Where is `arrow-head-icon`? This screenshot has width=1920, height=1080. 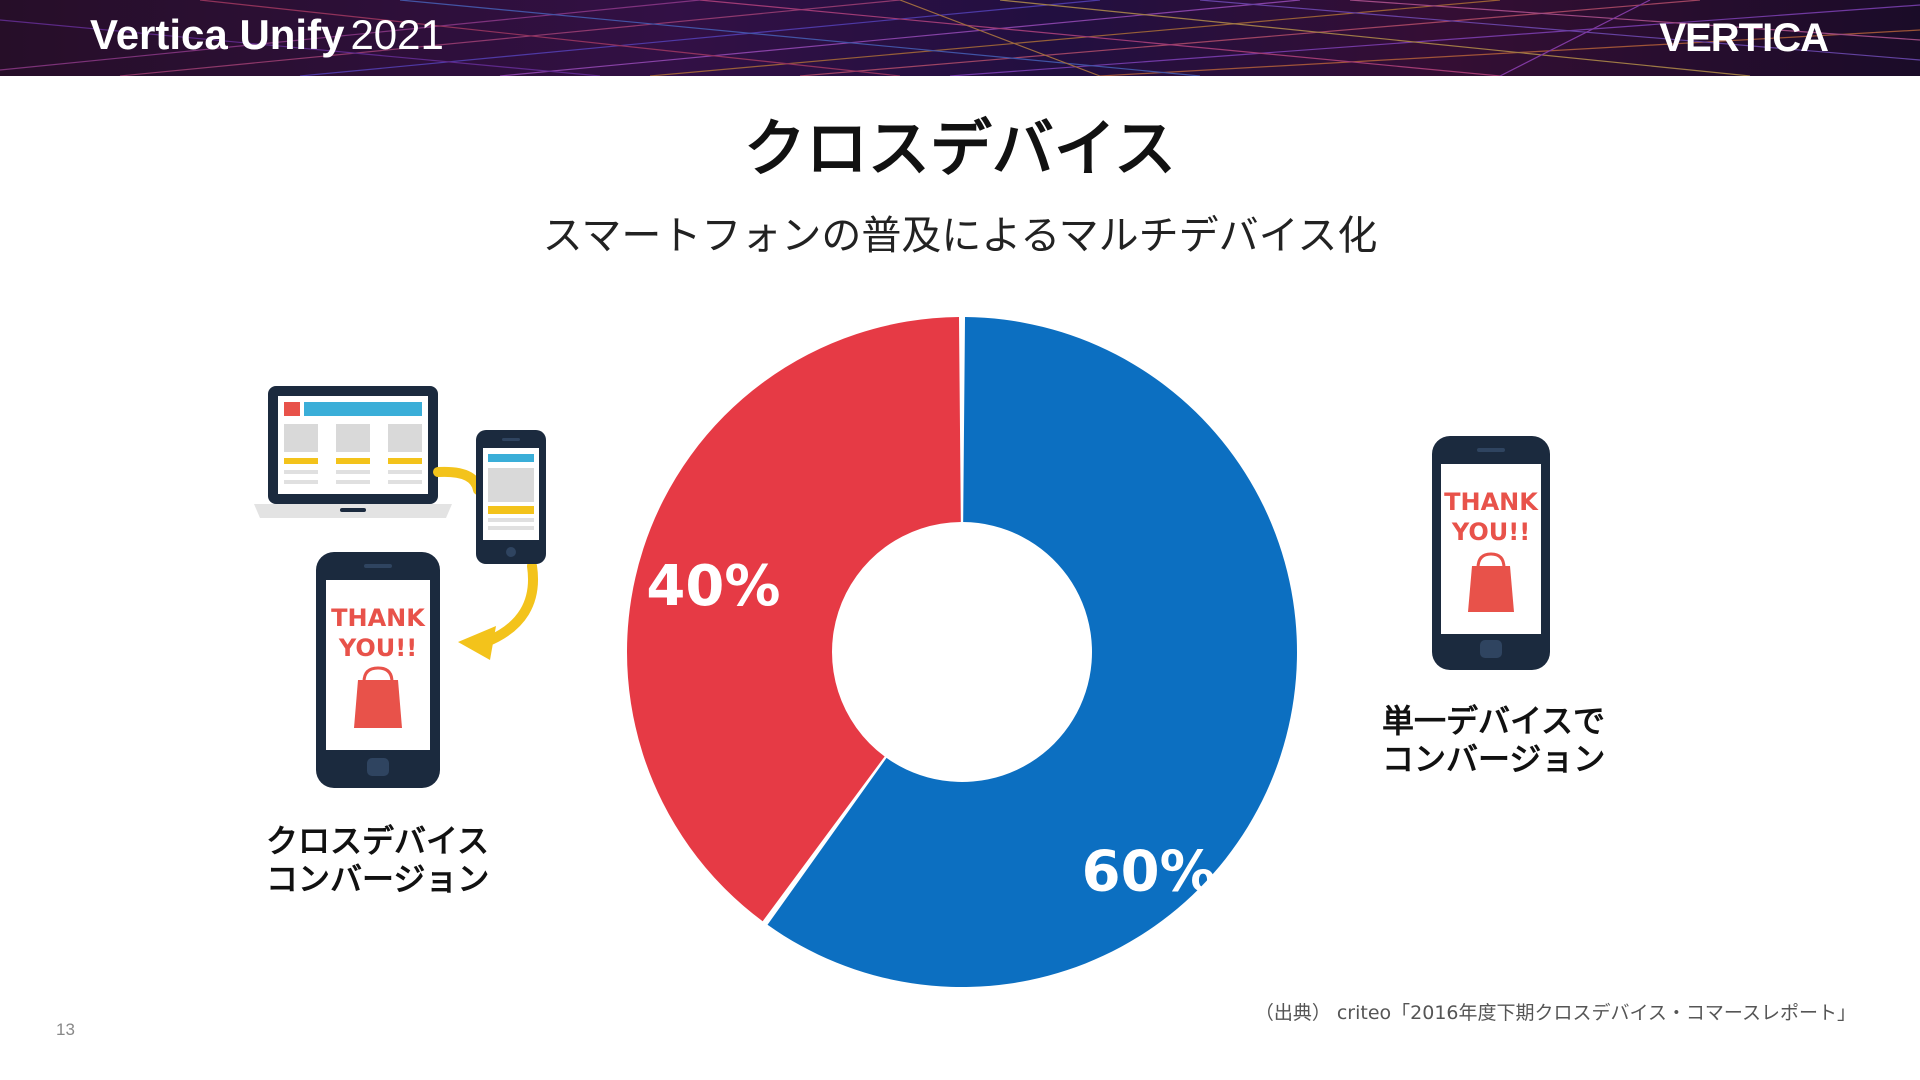
arrow-head-icon is located at coordinates (477, 643).